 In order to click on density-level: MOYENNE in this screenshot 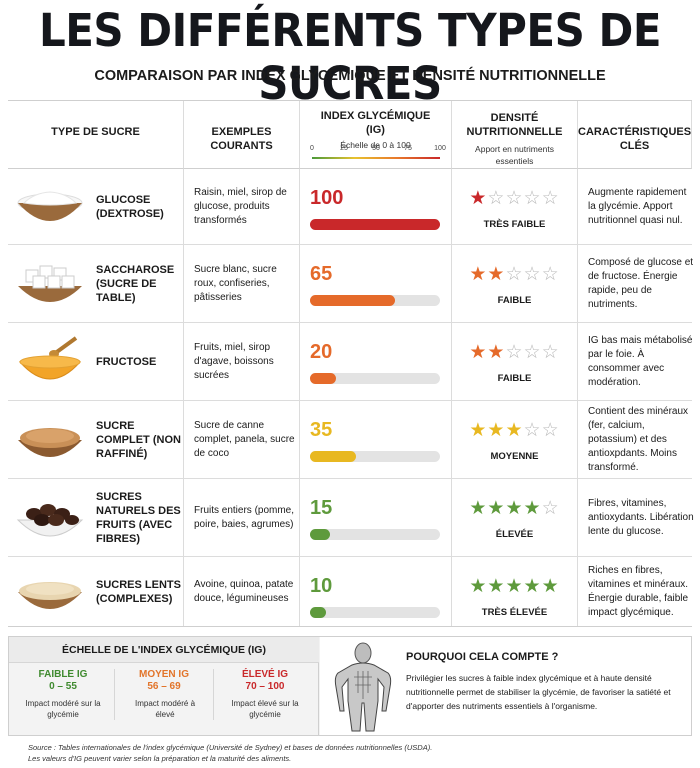, I will do `click(514, 456)`.